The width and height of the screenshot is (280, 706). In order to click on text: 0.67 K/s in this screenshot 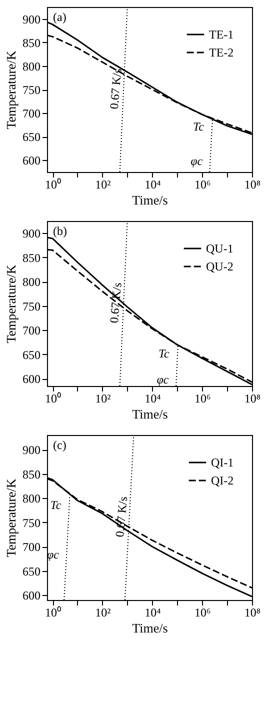, I will do `click(115, 89)`.